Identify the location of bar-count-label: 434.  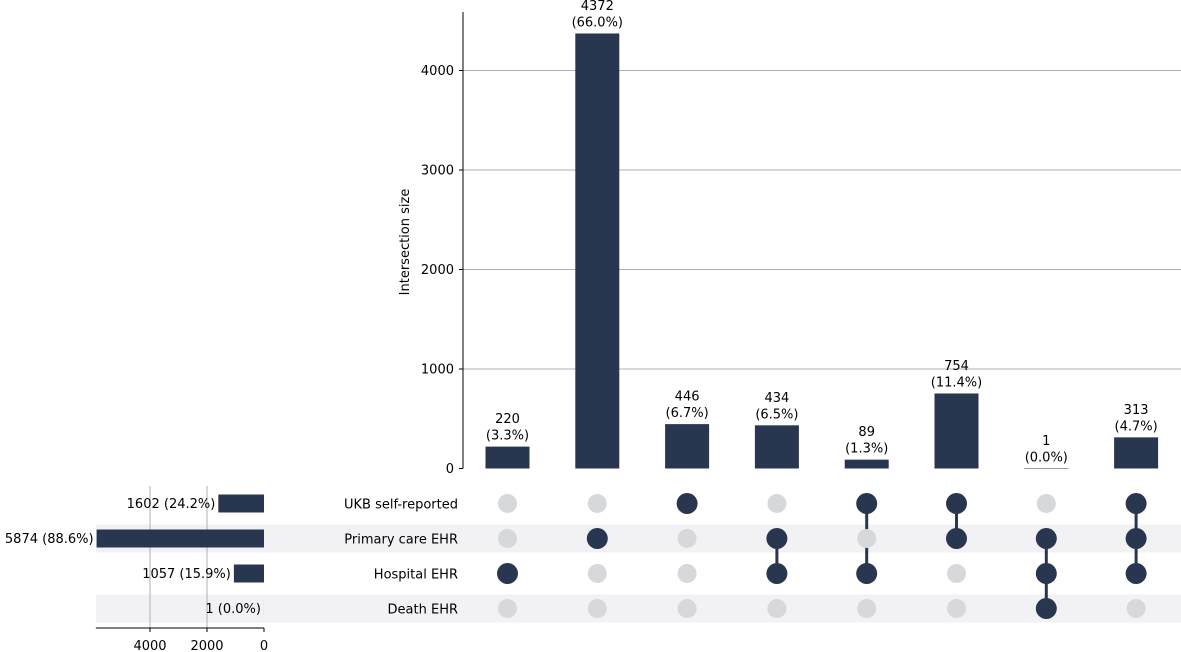
(776, 398).